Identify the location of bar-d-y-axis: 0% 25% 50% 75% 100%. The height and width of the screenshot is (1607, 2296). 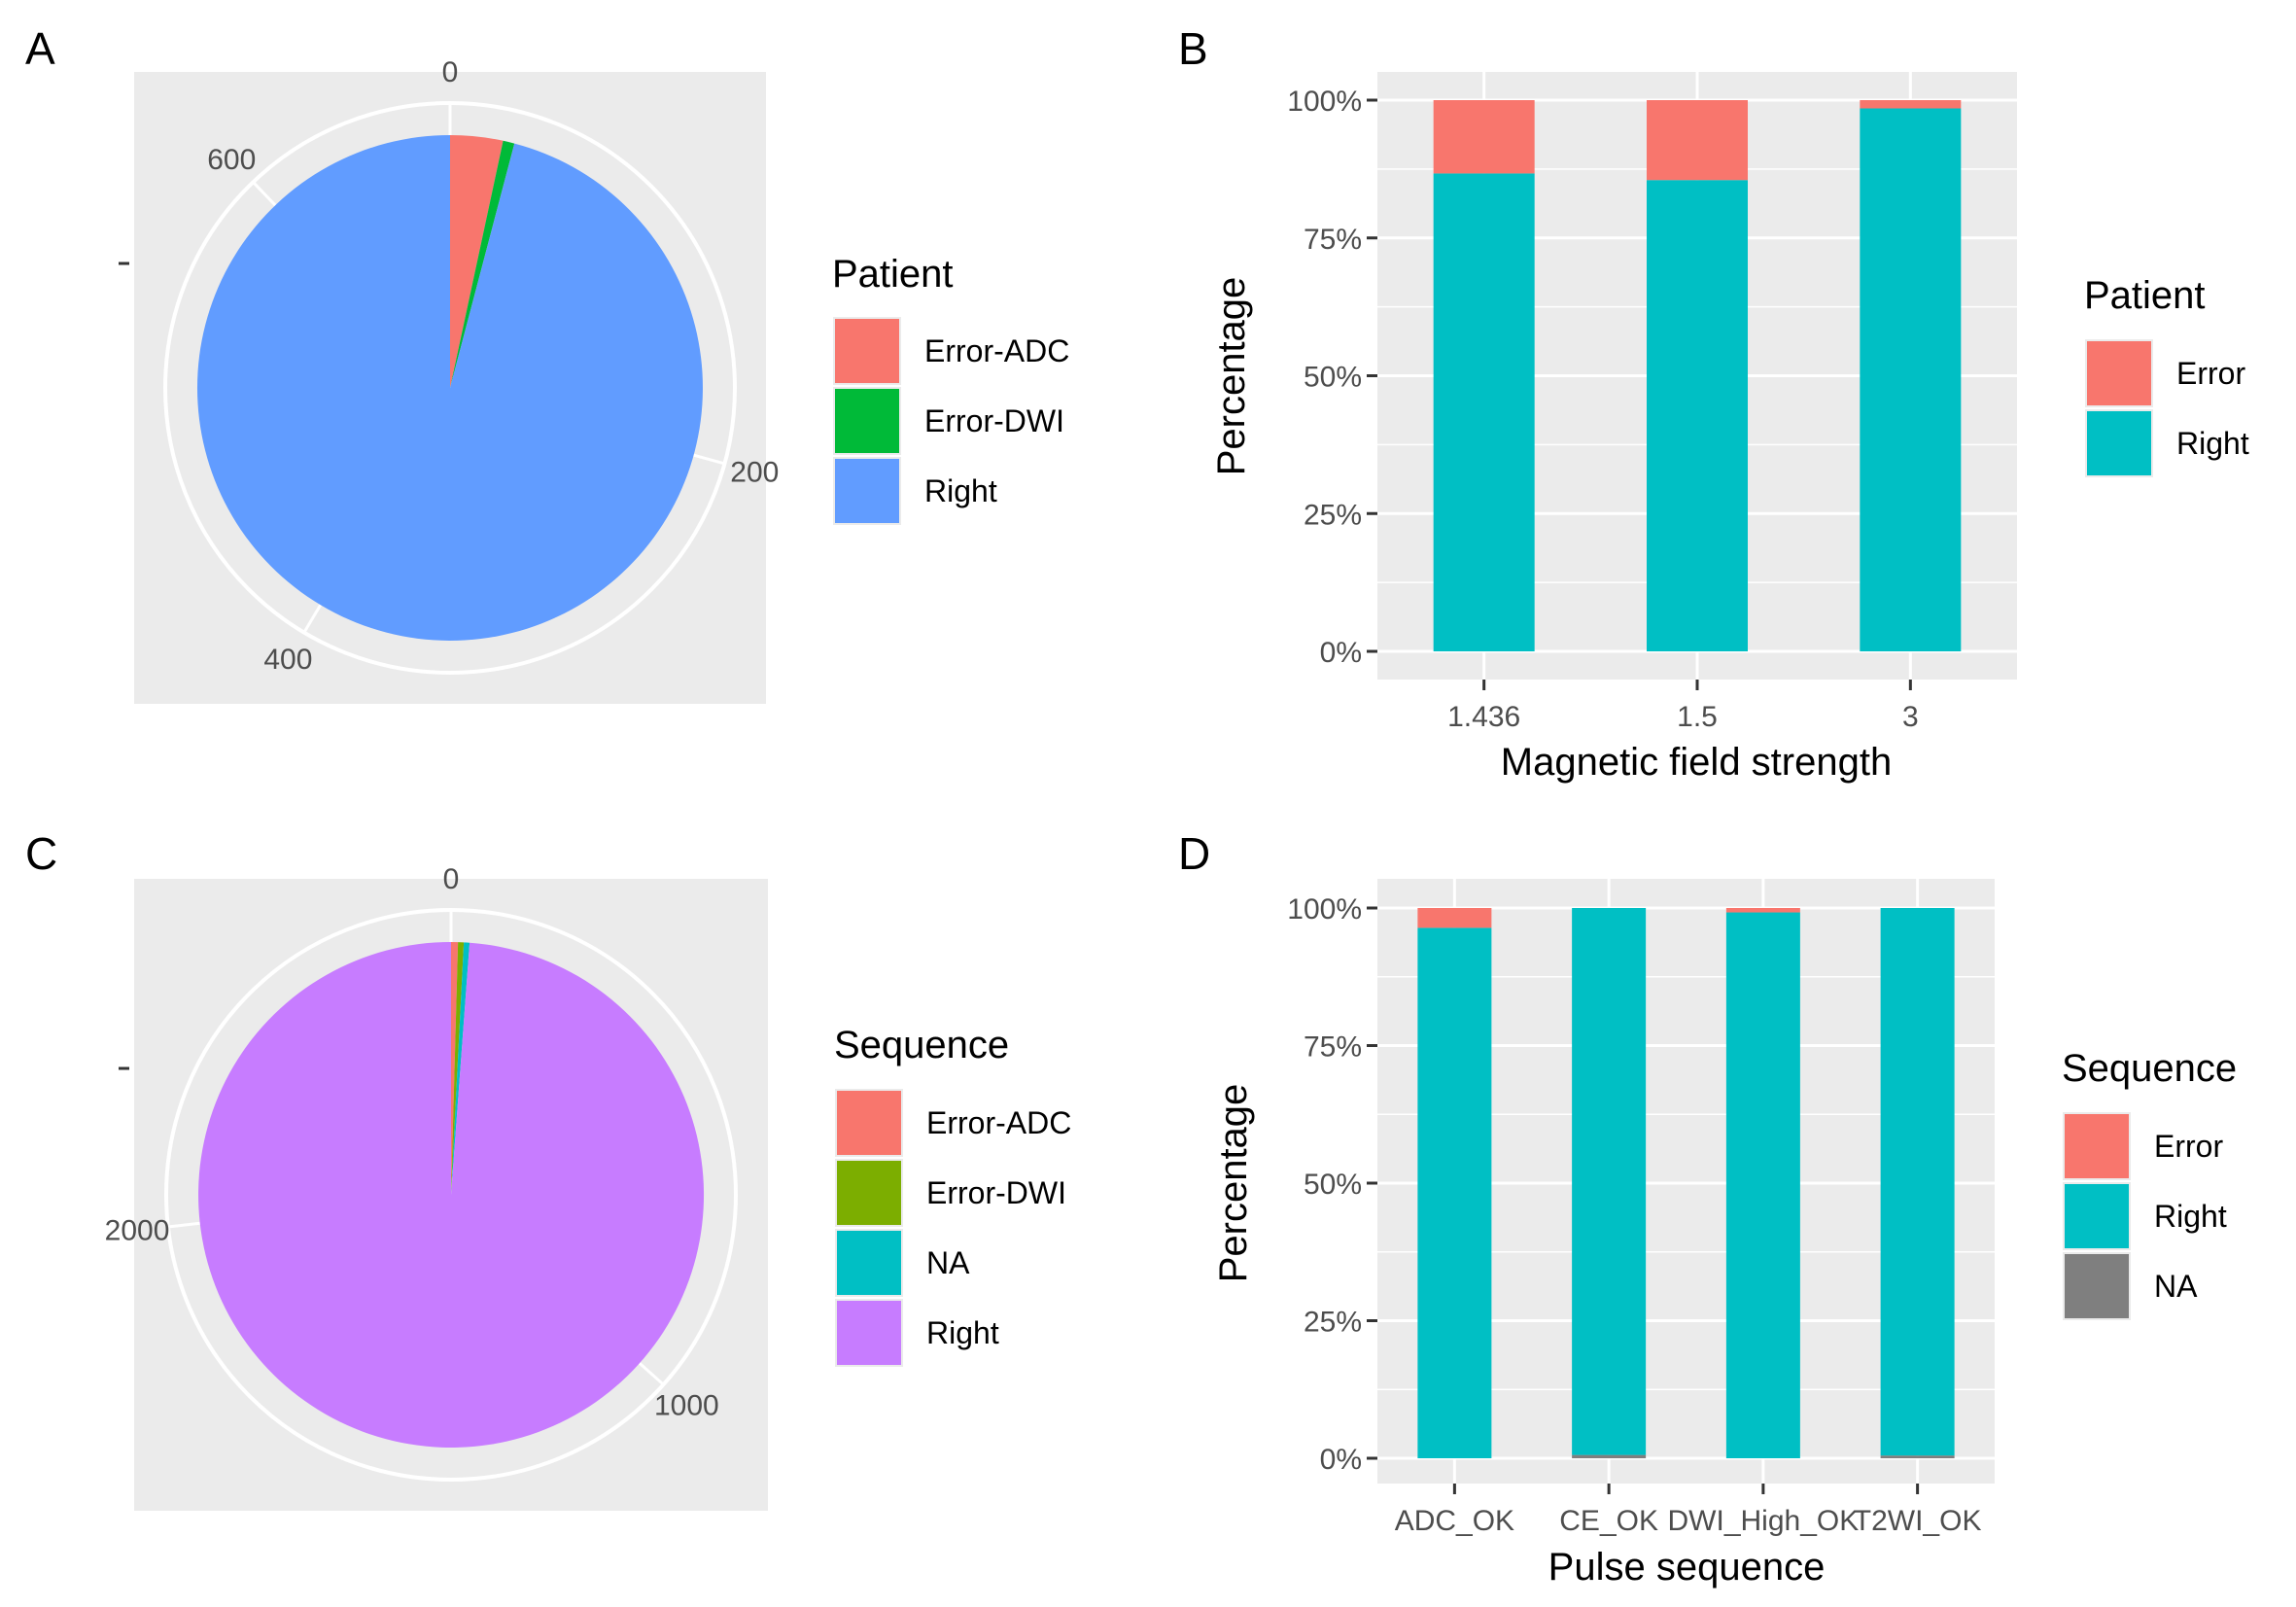
(1332, 1184).